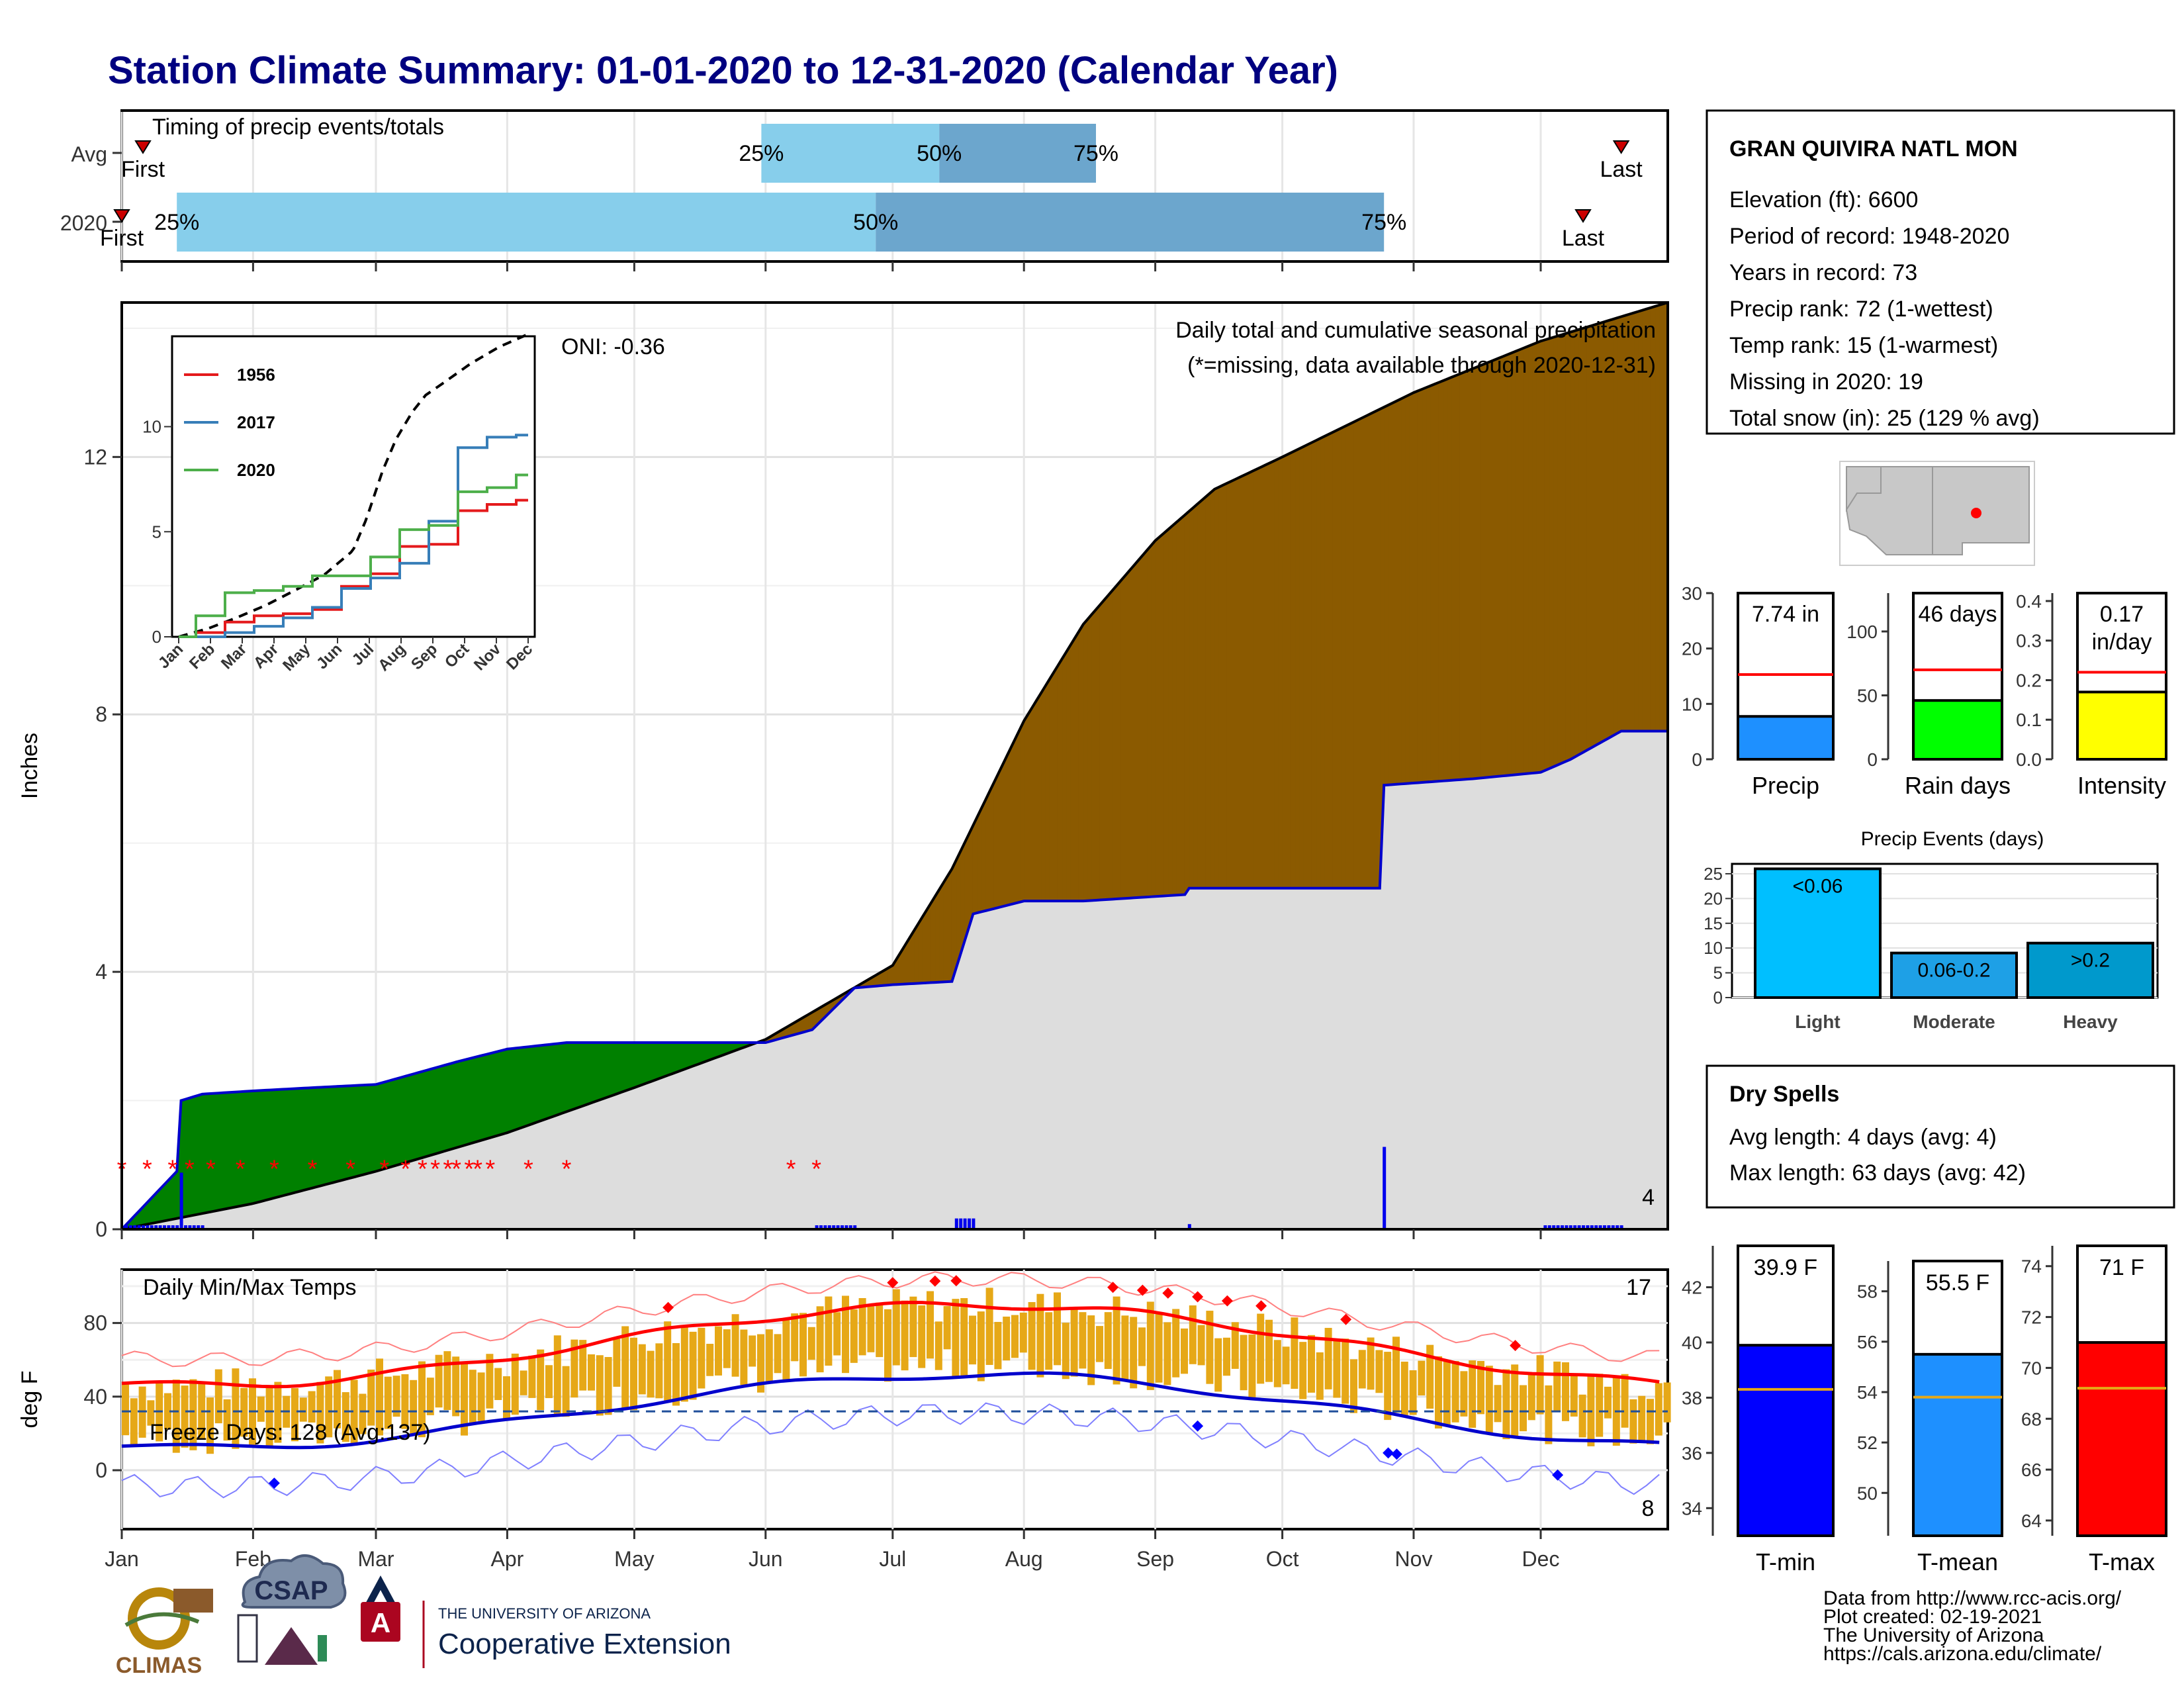 Image resolution: width=2184 pixels, height=1688 pixels. What do you see at coordinates (1713, 948) in the screenshot?
I see `events-ytick-label: 10` at bounding box center [1713, 948].